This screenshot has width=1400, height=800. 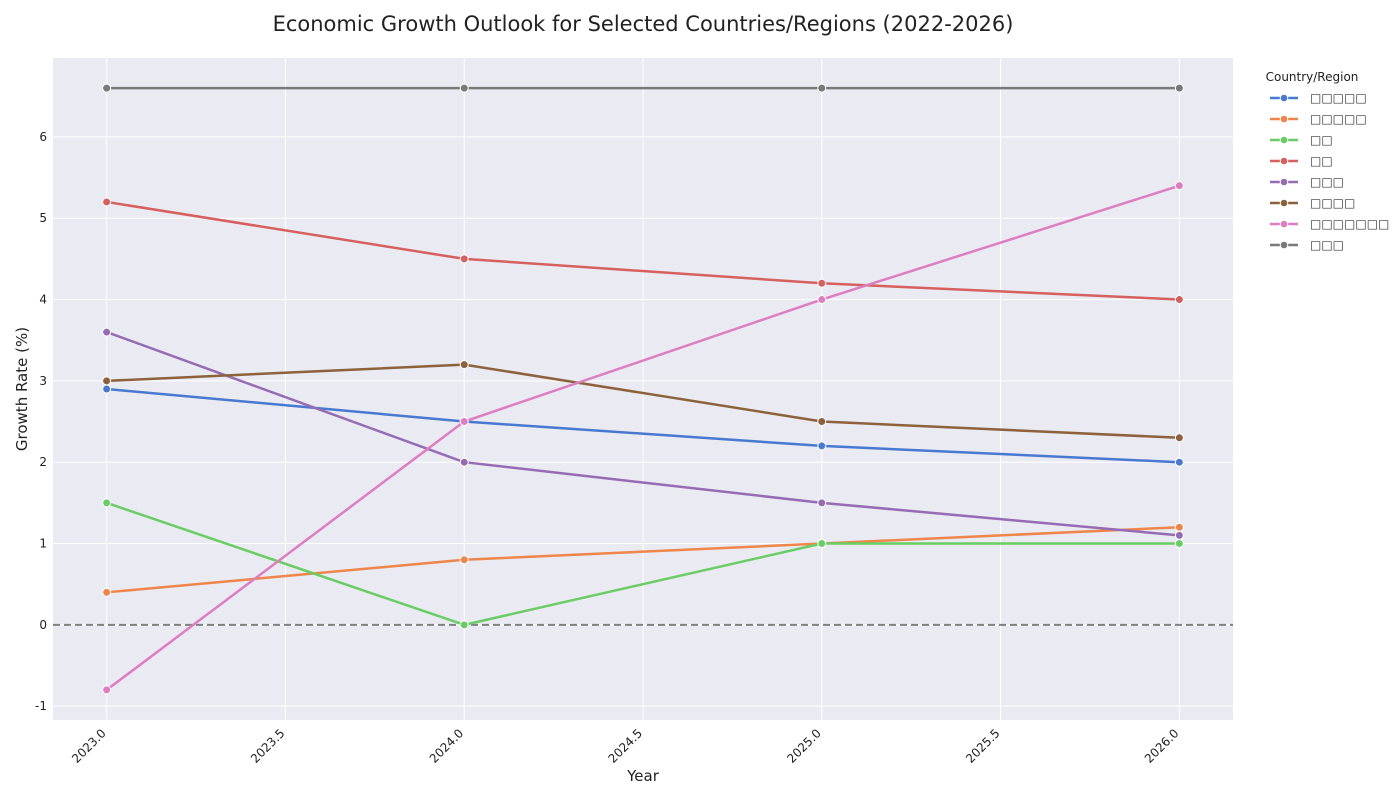 What do you see at coordinates (41, 706) in the screenshot?
I see `y-tick-label: -1` at bounding box center [41, 706].